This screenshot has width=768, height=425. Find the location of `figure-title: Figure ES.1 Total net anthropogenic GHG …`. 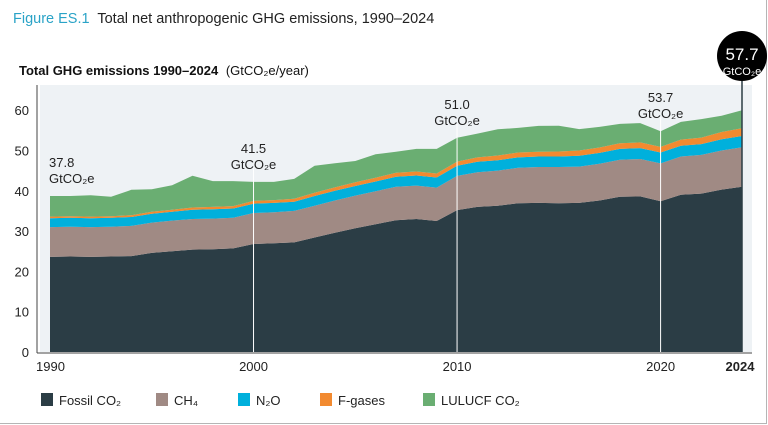

figure-title: Figure ES.1 Total net anthropogenic GHG … is located at coordinates (223, 19).